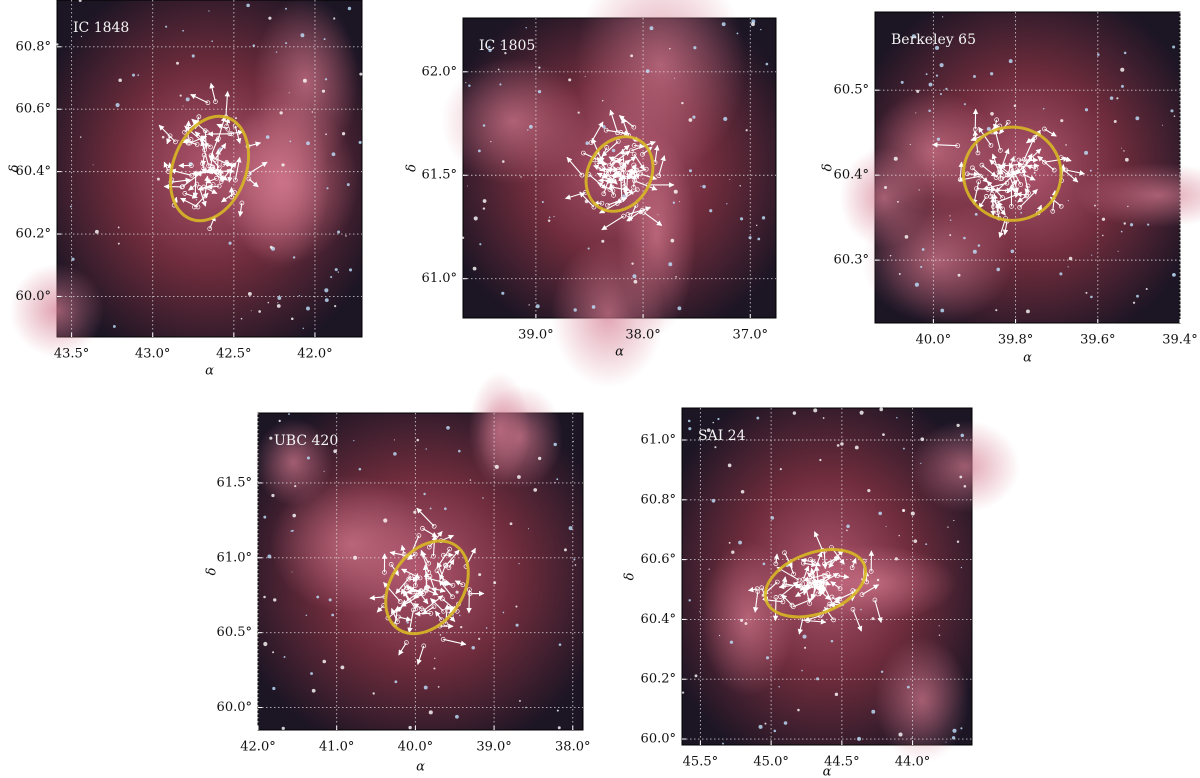 This screenshot has width=1200, height=778. Describe the element at coordinates (658, 679) in the screenshot. I see `y-tick-label: 60.2°` at that location.